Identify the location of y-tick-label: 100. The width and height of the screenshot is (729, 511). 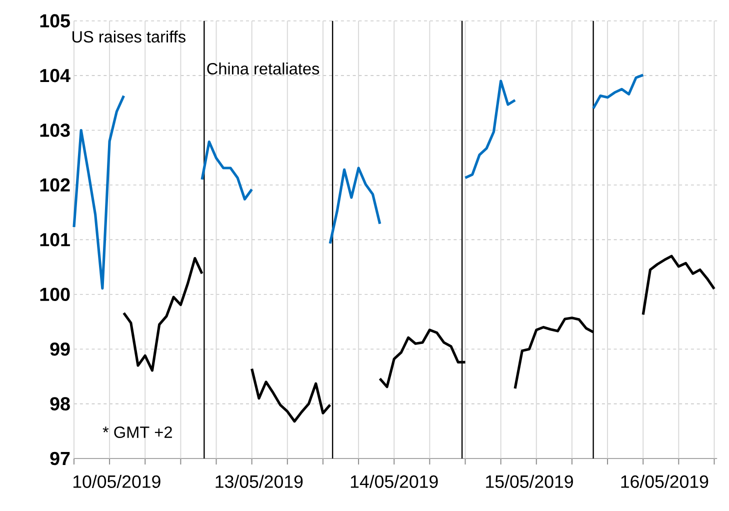
(55, 294).